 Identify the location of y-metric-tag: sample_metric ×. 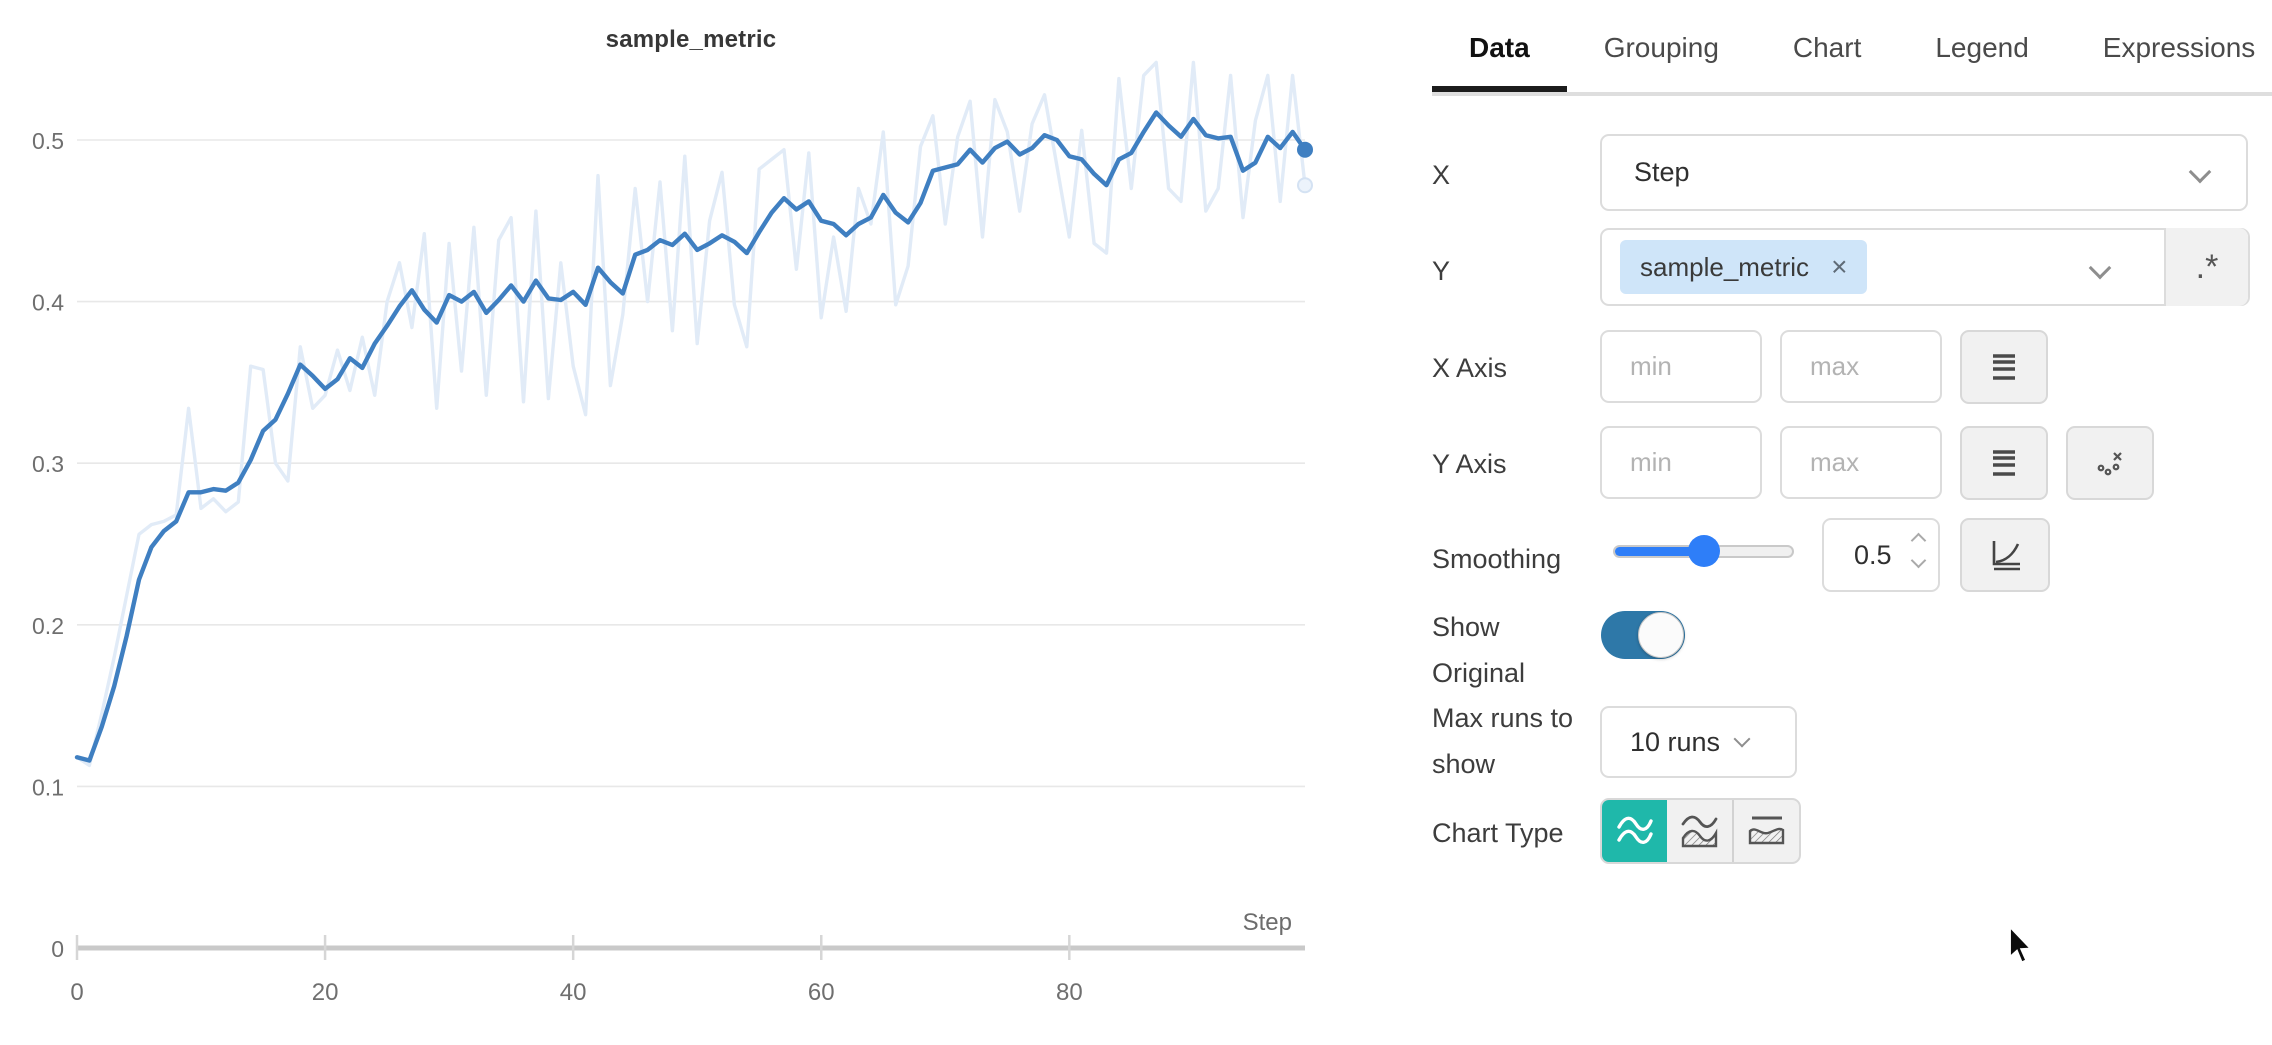
(1744, 267).